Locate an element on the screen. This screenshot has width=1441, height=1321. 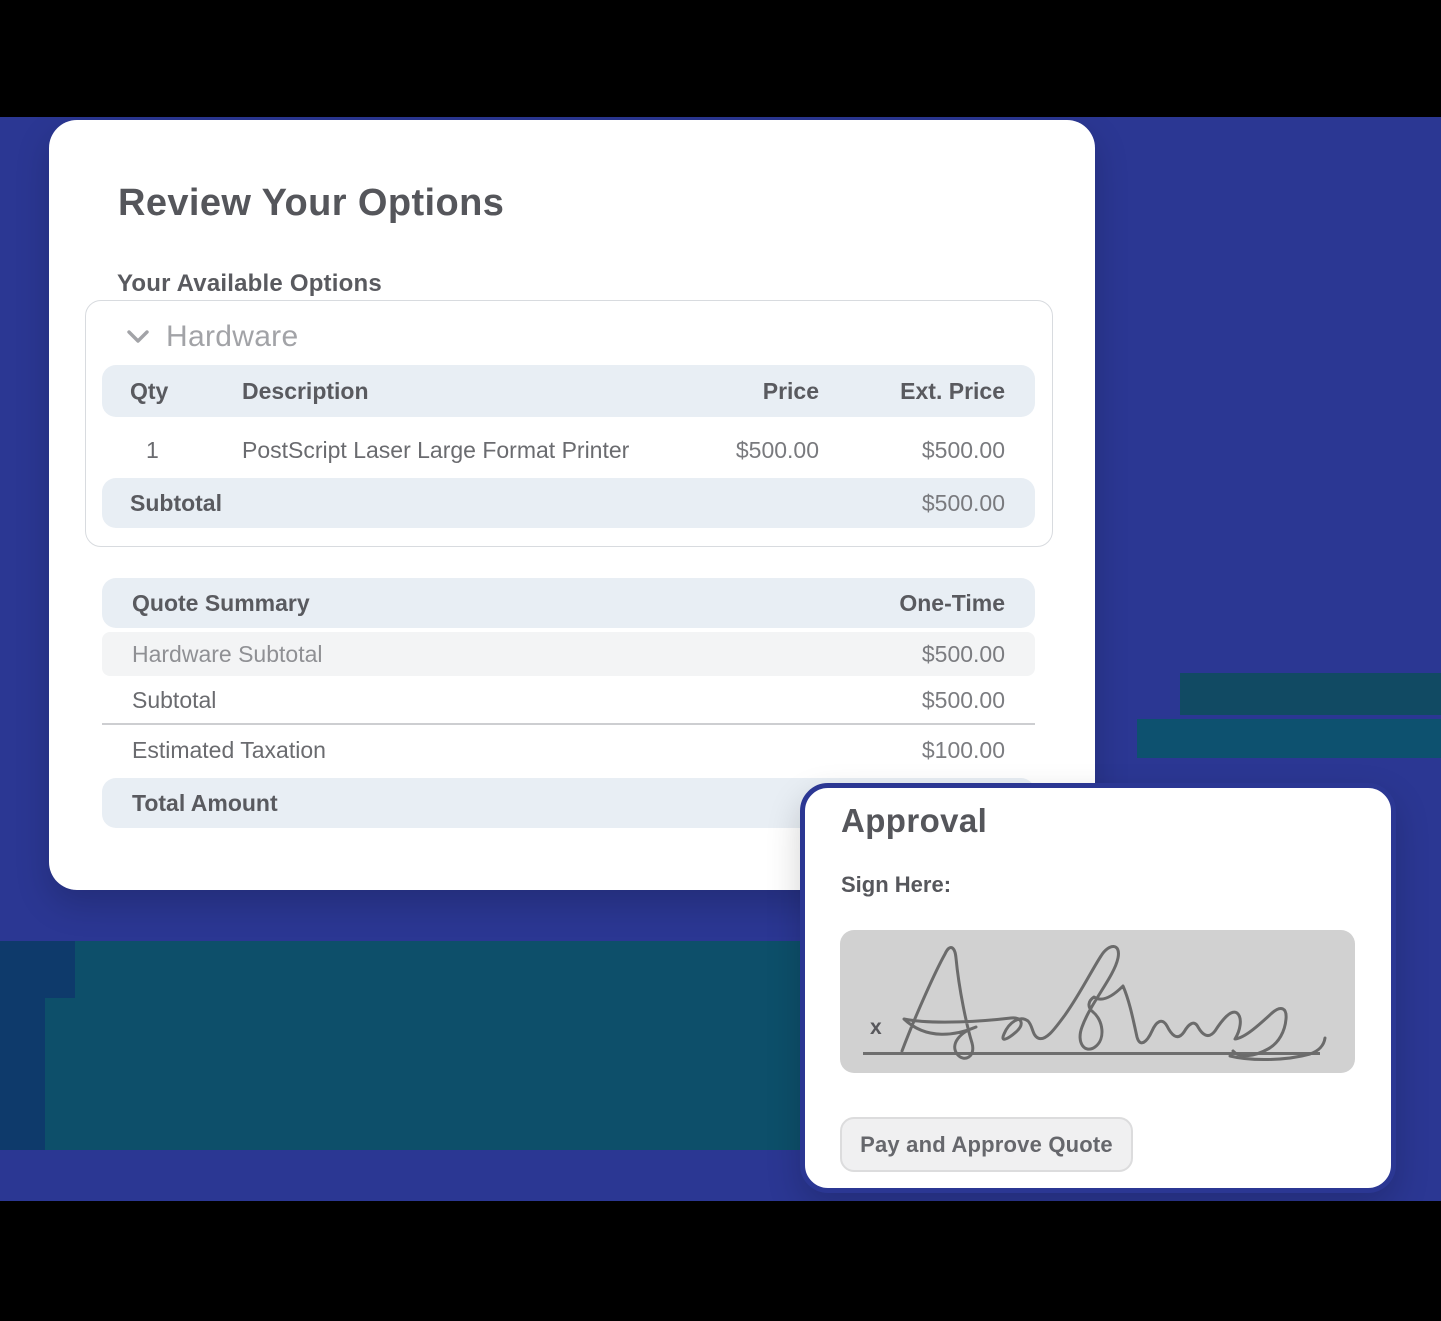
qty-column-header: Qty is located at coordinates (149, 390).